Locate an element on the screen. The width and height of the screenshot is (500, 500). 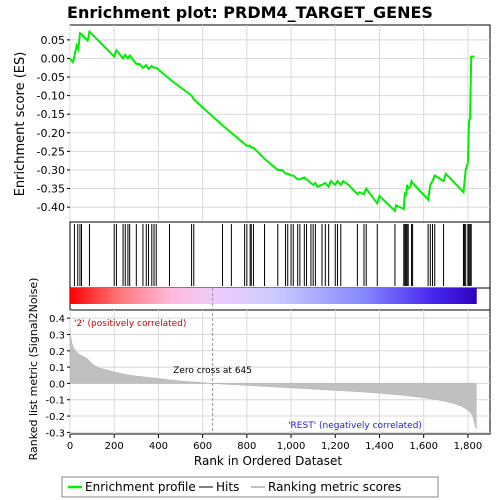
x-tick-label: 800 is located at coordinates (246, 446).